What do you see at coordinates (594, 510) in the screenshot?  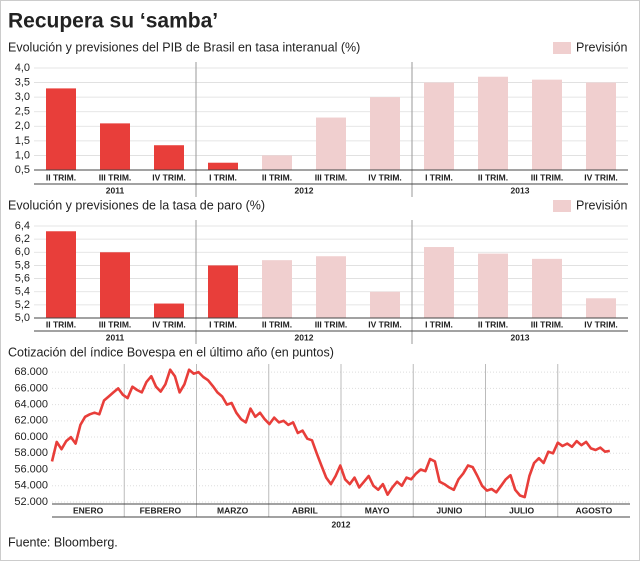 I see `x-tick-label: AGOSTO` at bounding box center [594, 510].